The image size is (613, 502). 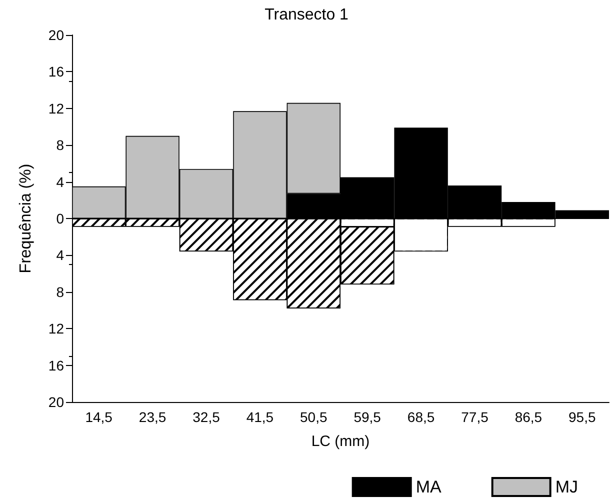 What do you see at coordinates (99, 417) in the screenshot?
I see `x-tick-label: 14,5` at bounding box center [99, 417].